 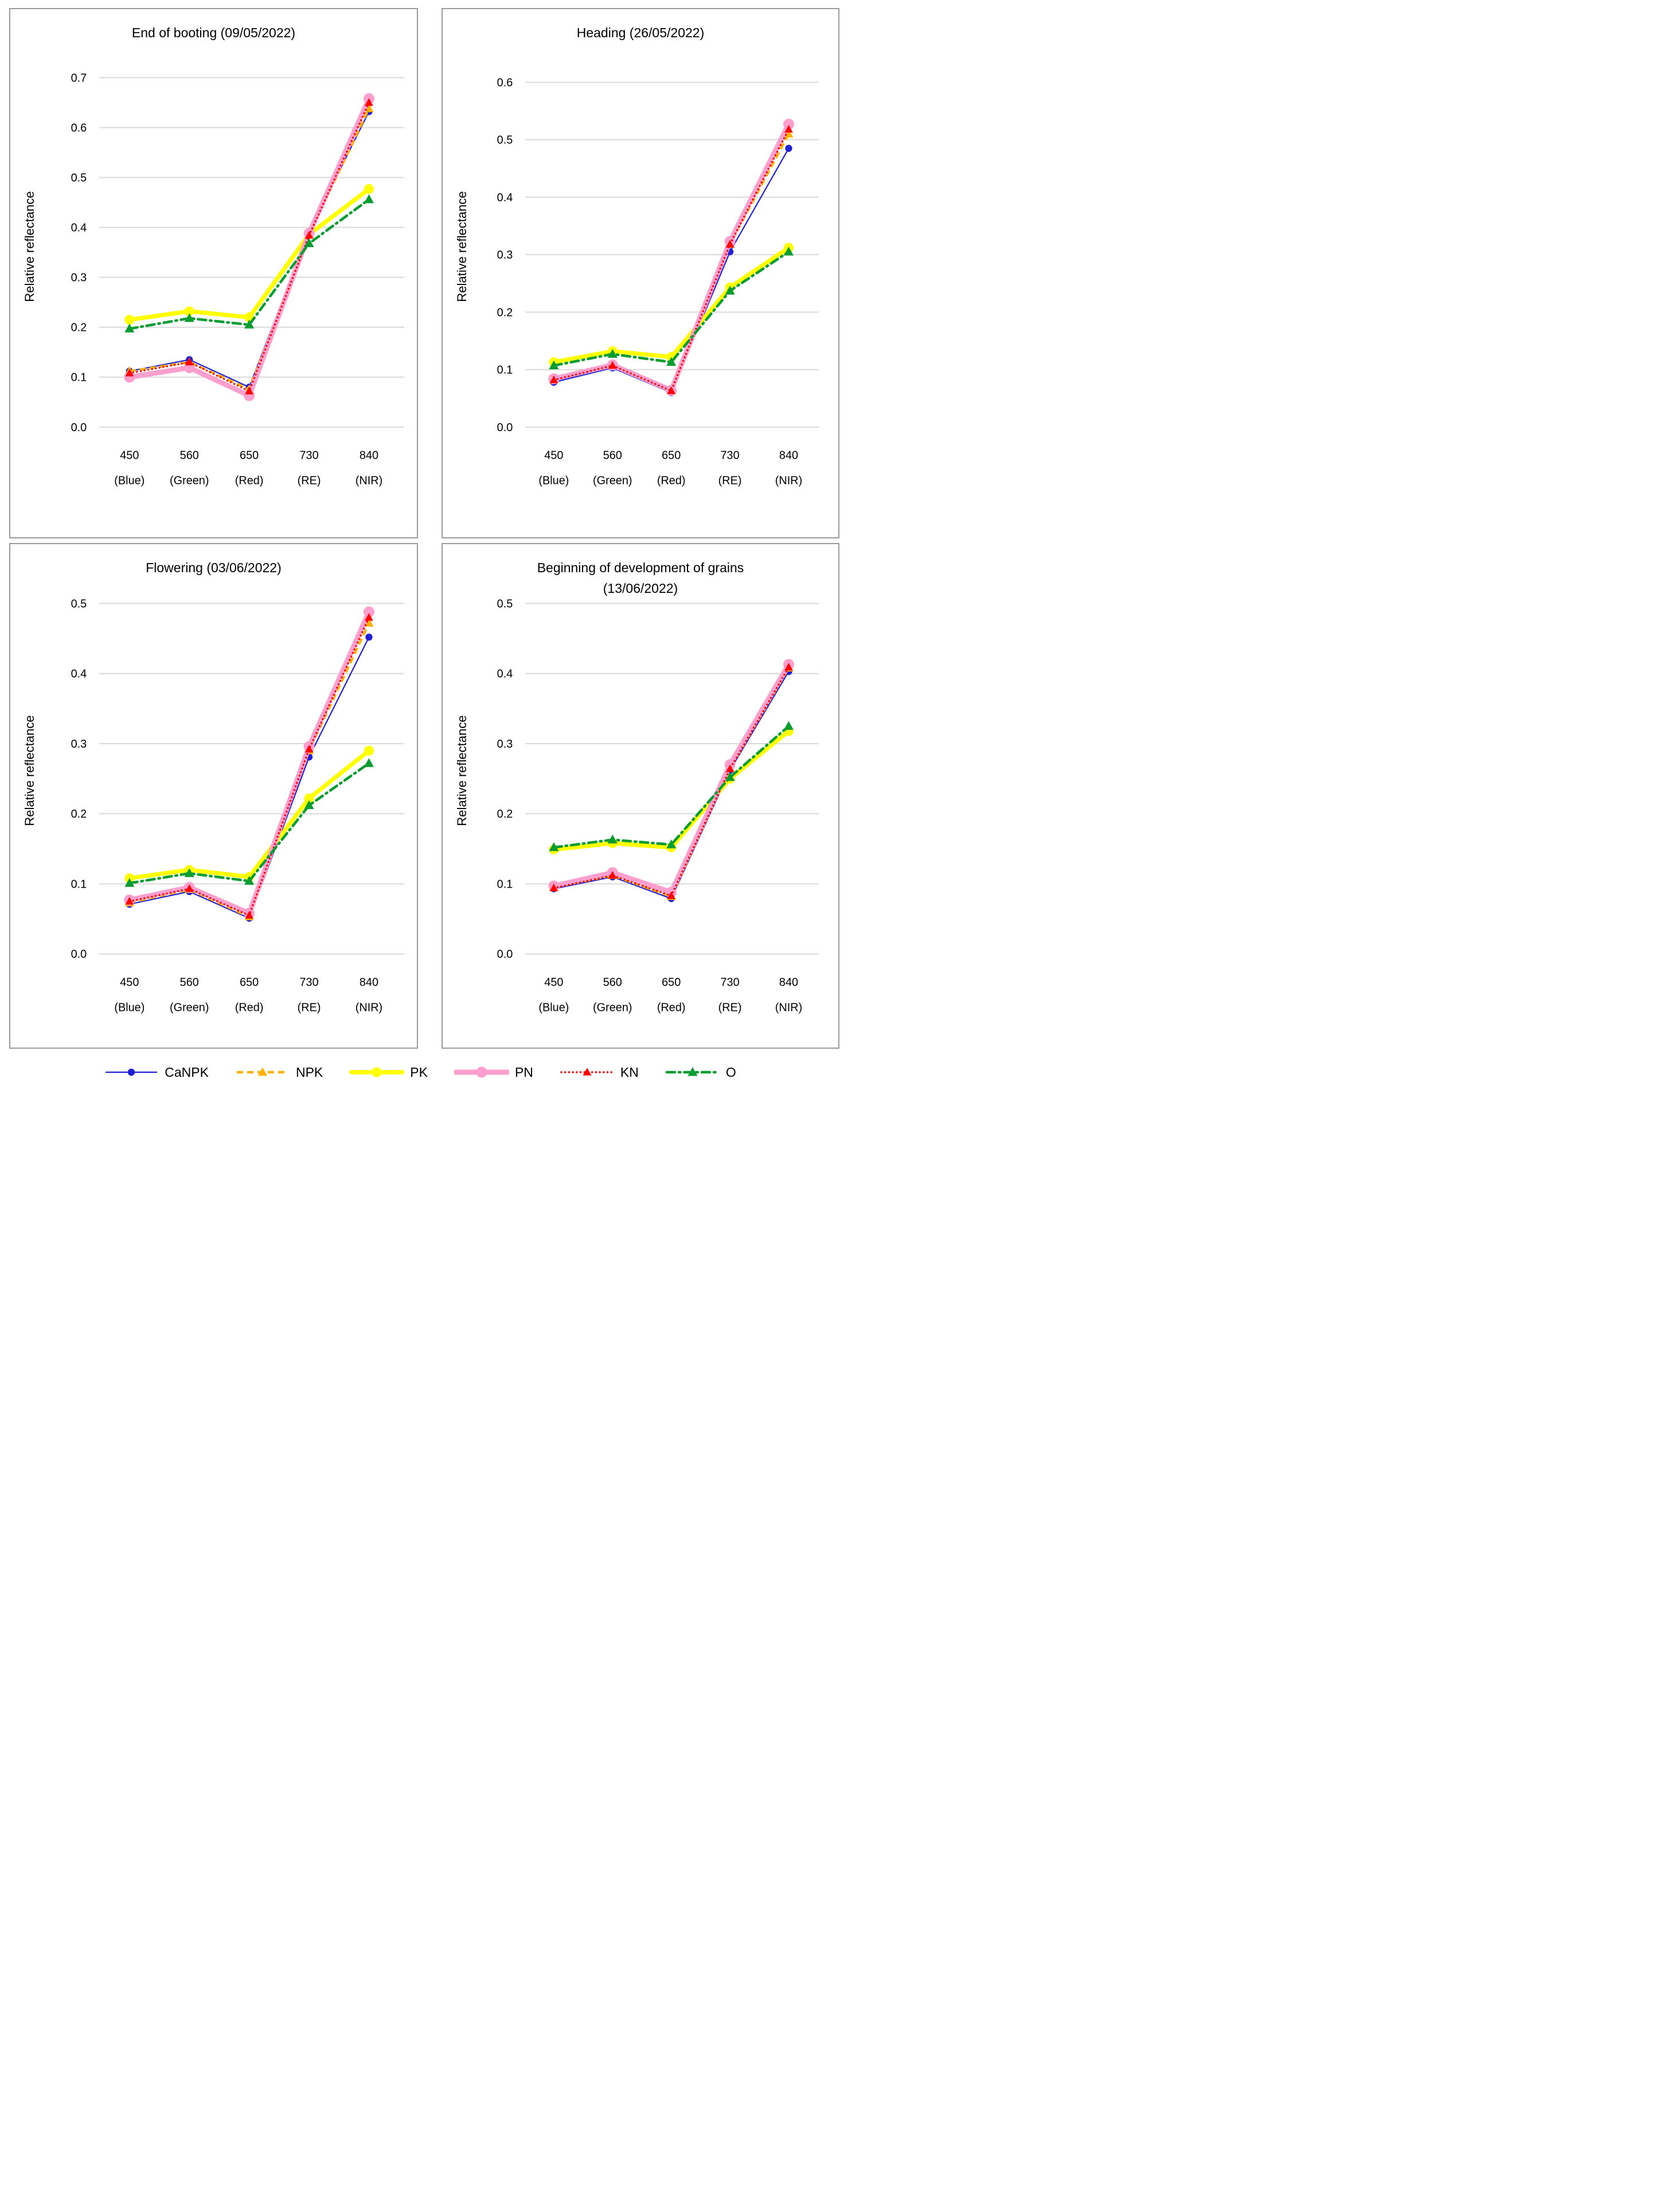 What do you see at coordinates (129, 982) in the screenshot?
I see `x-tick-label: 450` at bounding box center [129, 982].